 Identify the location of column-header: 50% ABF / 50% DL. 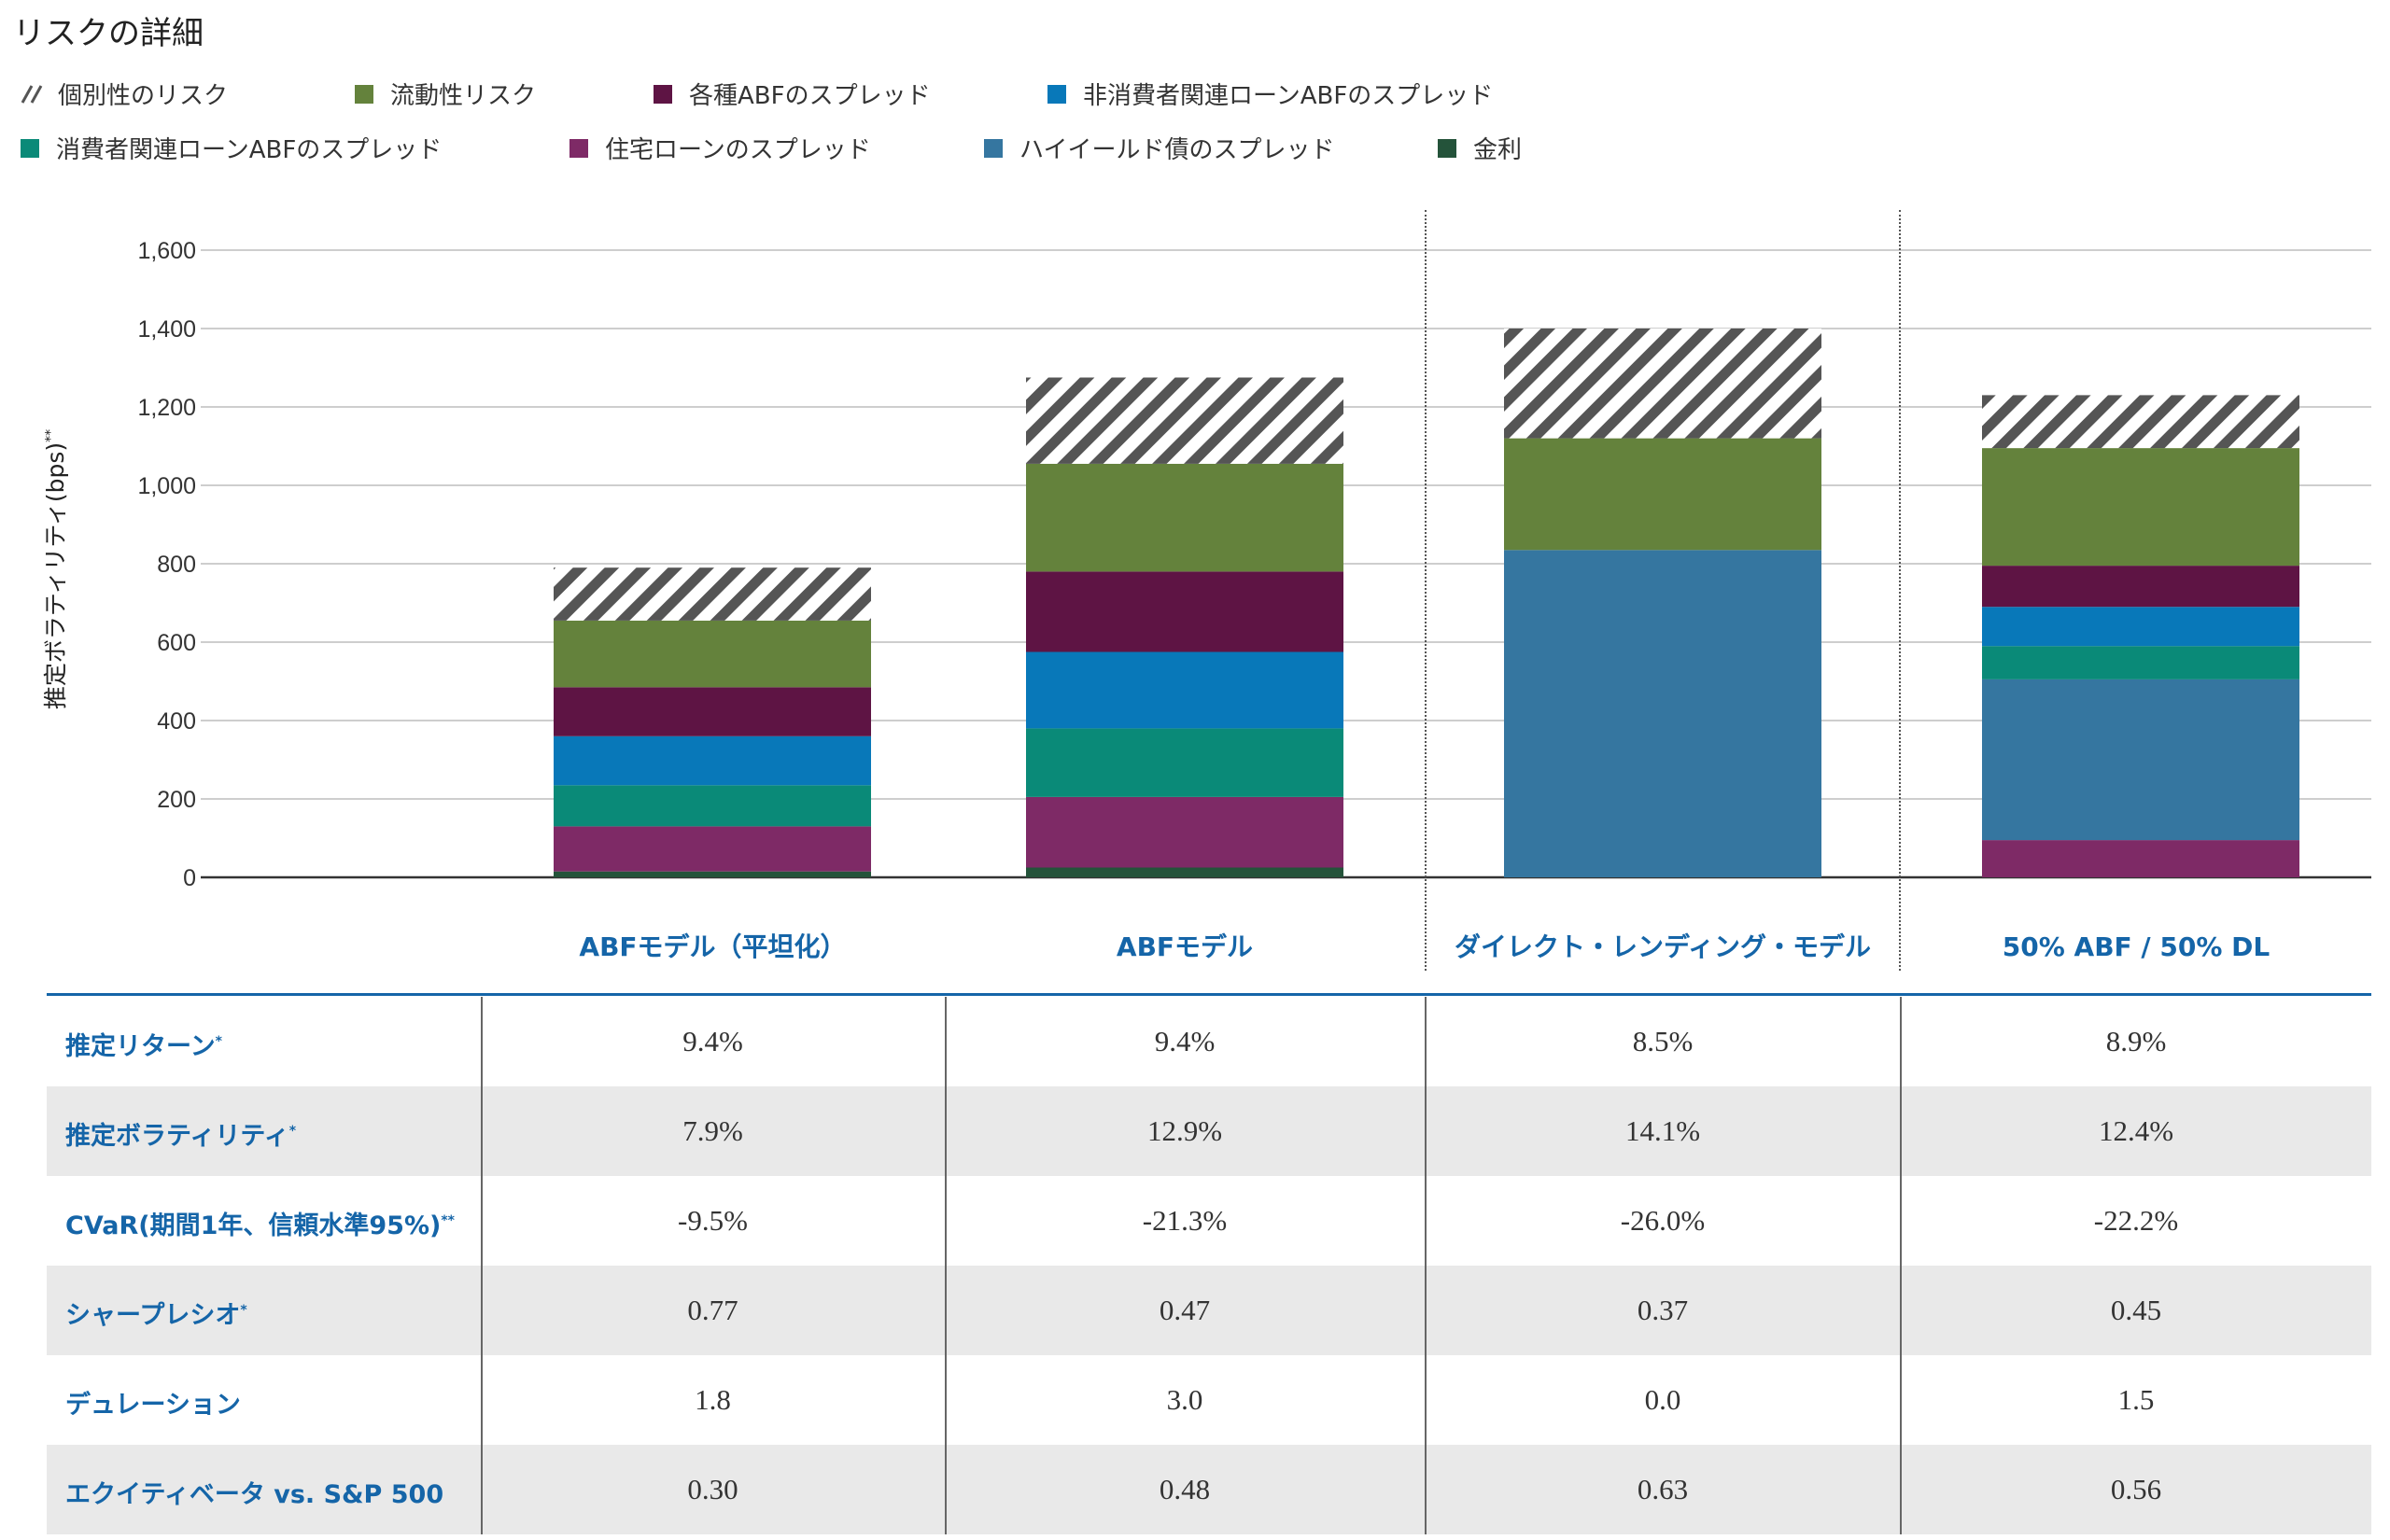
(2136, 946).